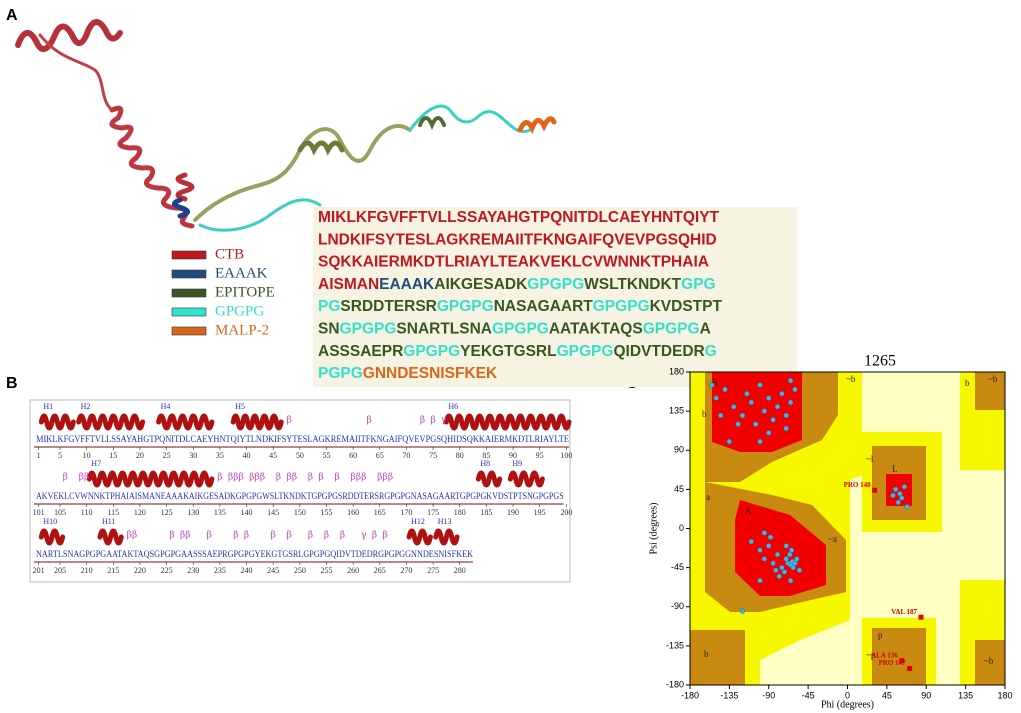 The width and height of the screenshot is (1021, 713). What do you see at coordinates (965, 695) in the screenshot?
I see `x-tick-label: 135` at bounding box center [965, 695].